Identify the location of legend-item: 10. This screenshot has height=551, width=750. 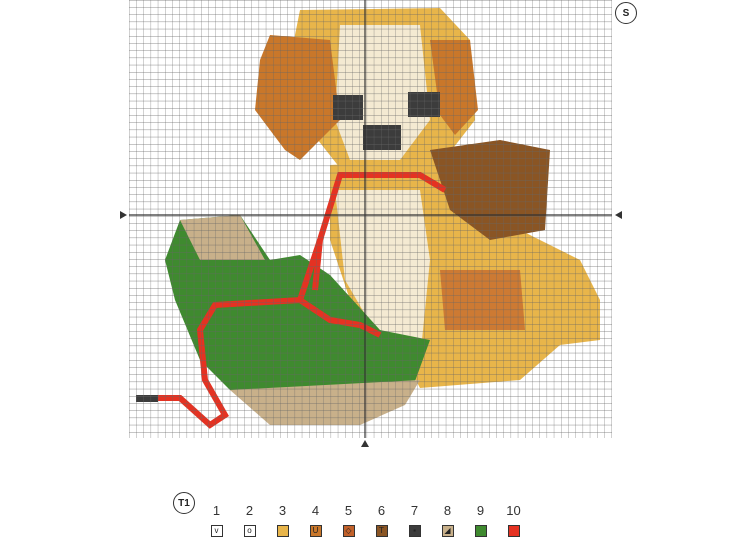
(513, 520).